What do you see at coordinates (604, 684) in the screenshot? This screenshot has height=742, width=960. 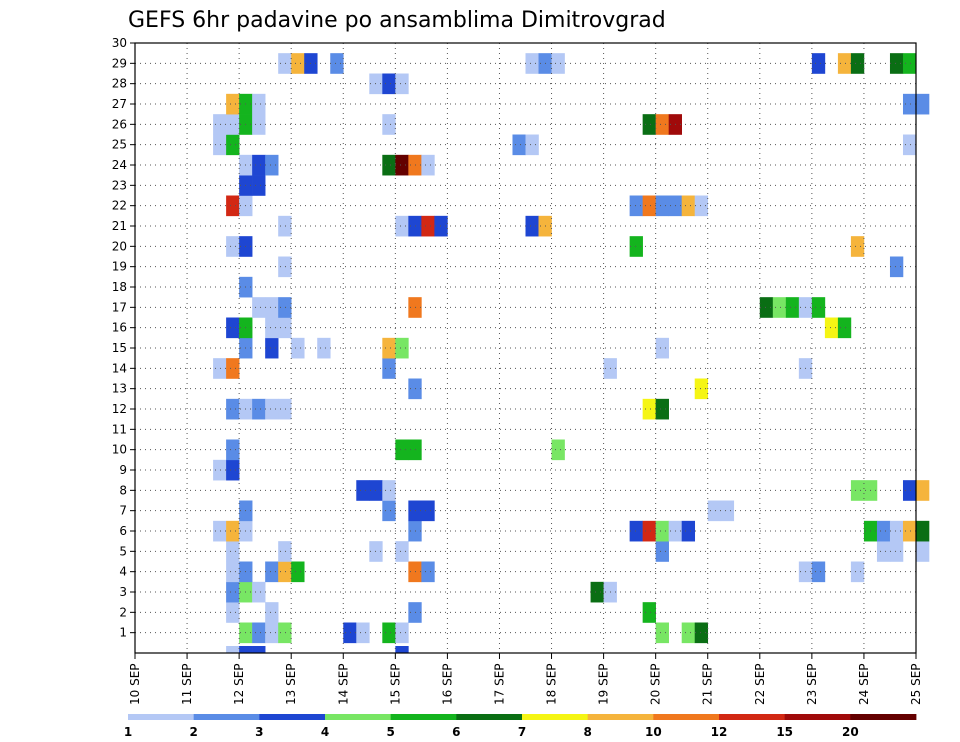 I see `x-tick-label: 19 SEP` at bounding box center [604, 684].